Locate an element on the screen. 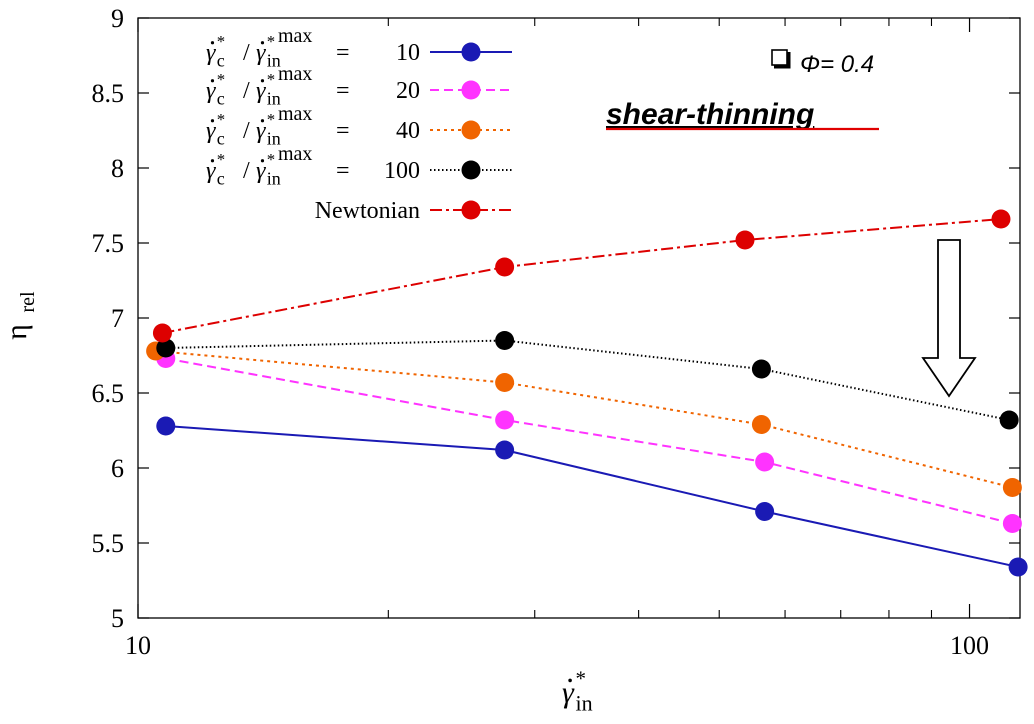  y-label-subscript: rel is located at coordinates (28, 302).